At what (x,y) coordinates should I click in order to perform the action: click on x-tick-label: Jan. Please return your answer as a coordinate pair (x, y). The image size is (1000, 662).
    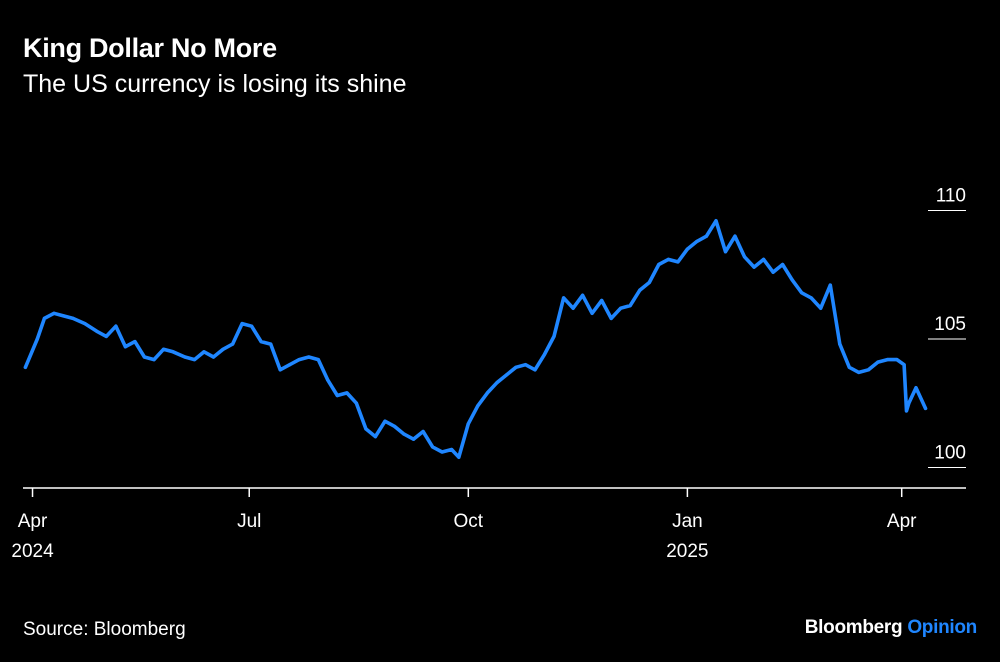
    Looking at the image, I should click on (687, 521).